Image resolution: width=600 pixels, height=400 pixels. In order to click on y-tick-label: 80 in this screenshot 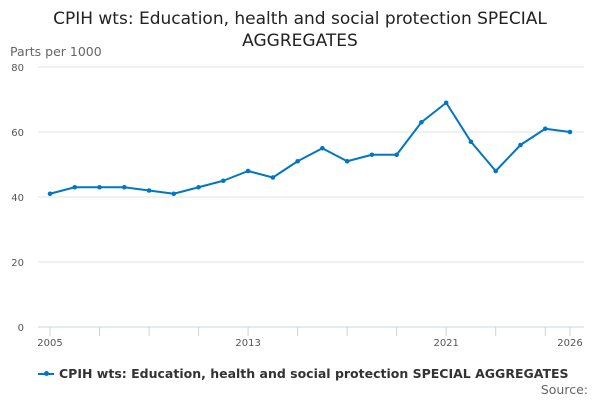, I will do `click(17, 68)`.